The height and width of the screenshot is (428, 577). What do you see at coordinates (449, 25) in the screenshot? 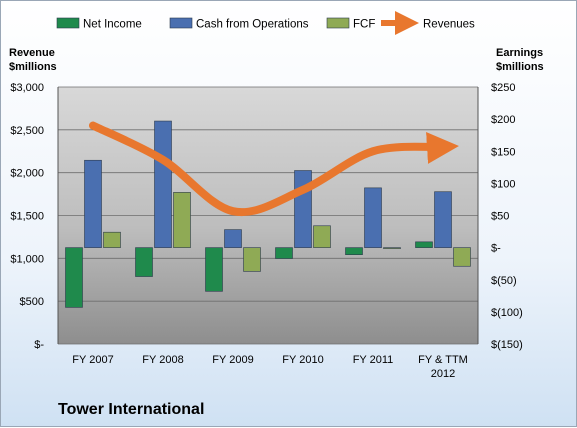
I see `legend-label: Revenues` at bounding box center [449, 25].